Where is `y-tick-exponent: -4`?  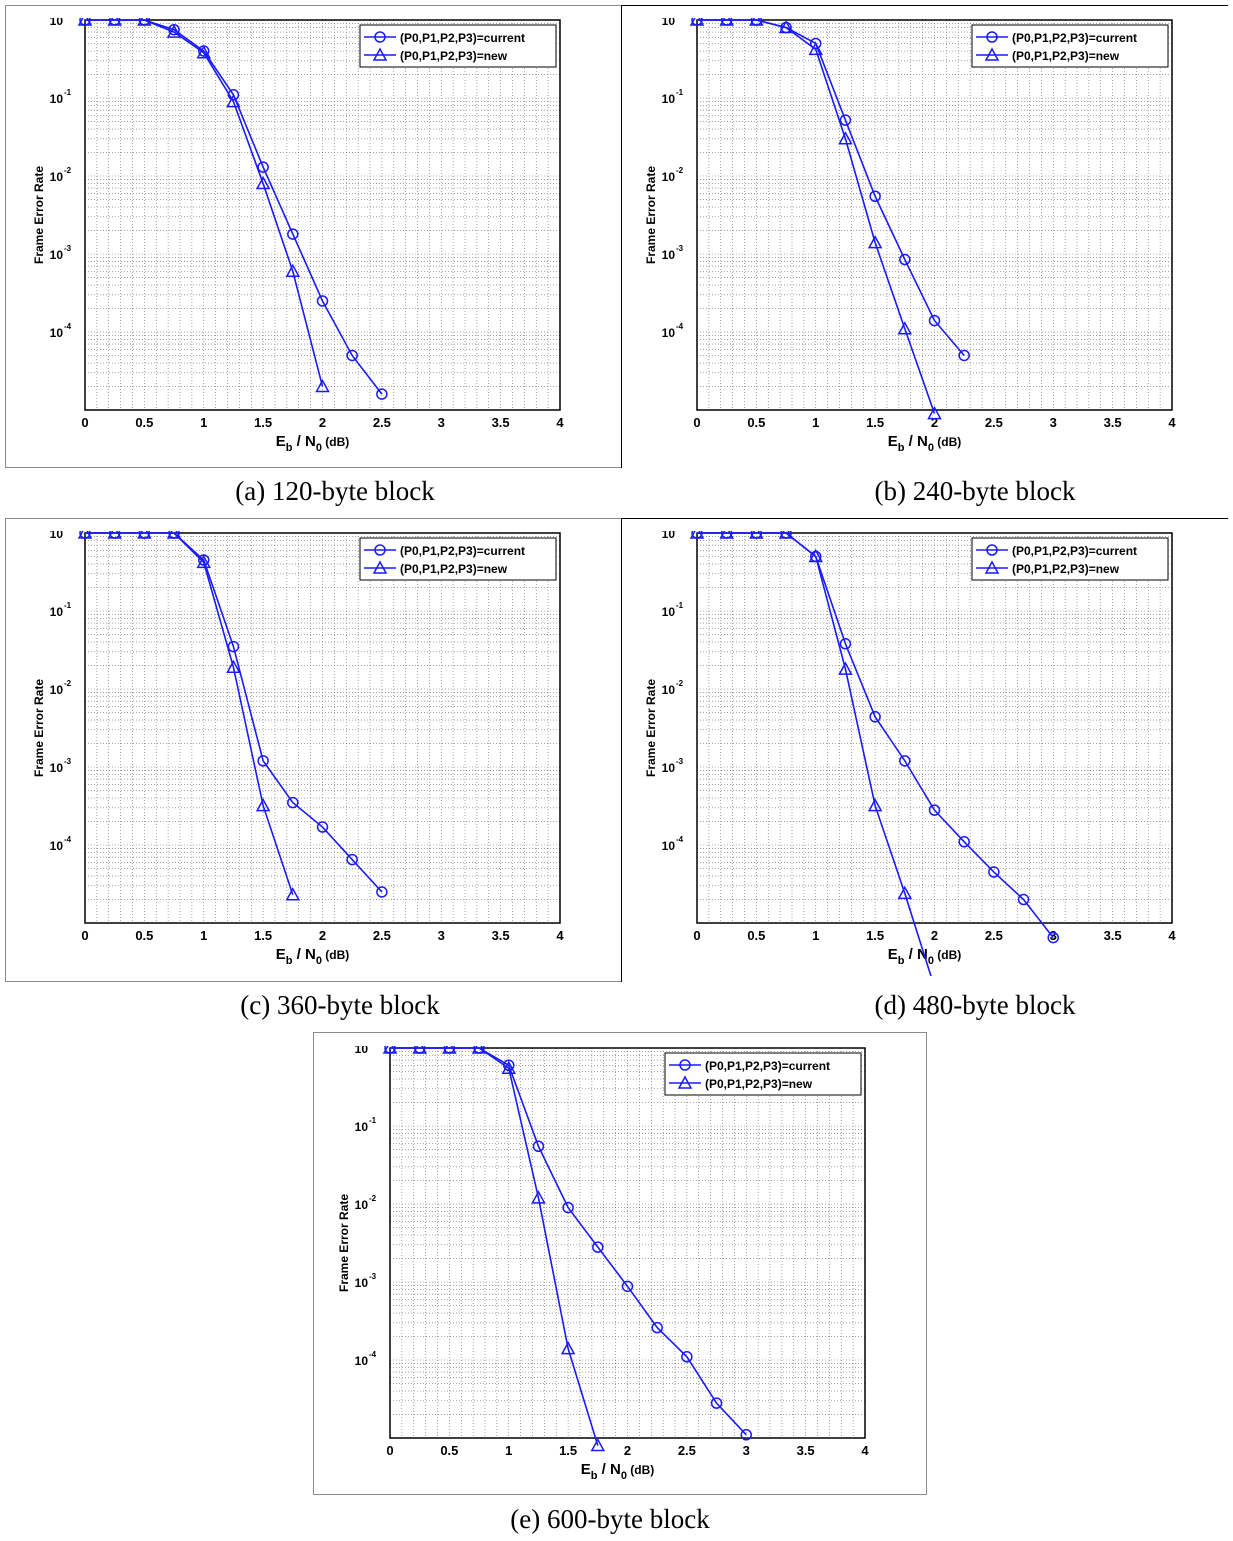 y-tick-exponent: -4 is located at coordinates (680, 326).